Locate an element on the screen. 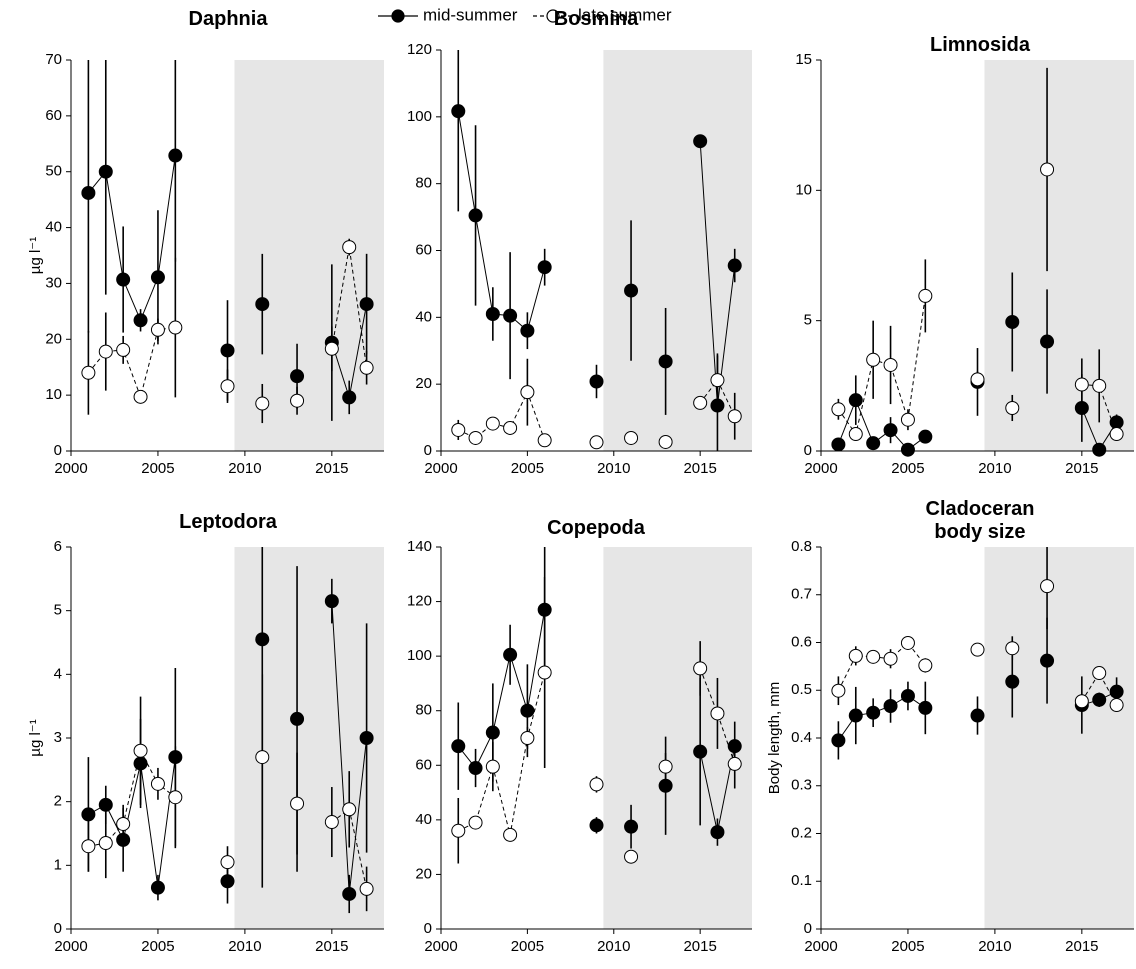 The image size is (1136, 969). panel-title: Copepoda is located at coordinates (596, 528).